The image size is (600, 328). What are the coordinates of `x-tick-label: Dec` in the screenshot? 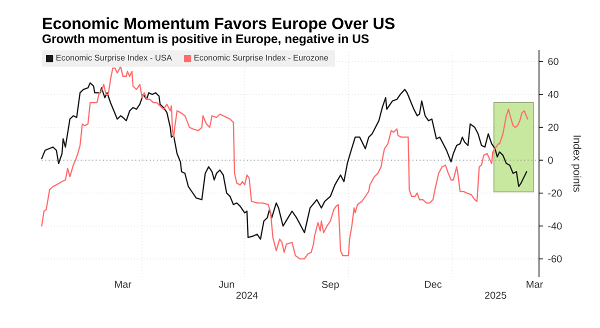 It's located at (433, 284).